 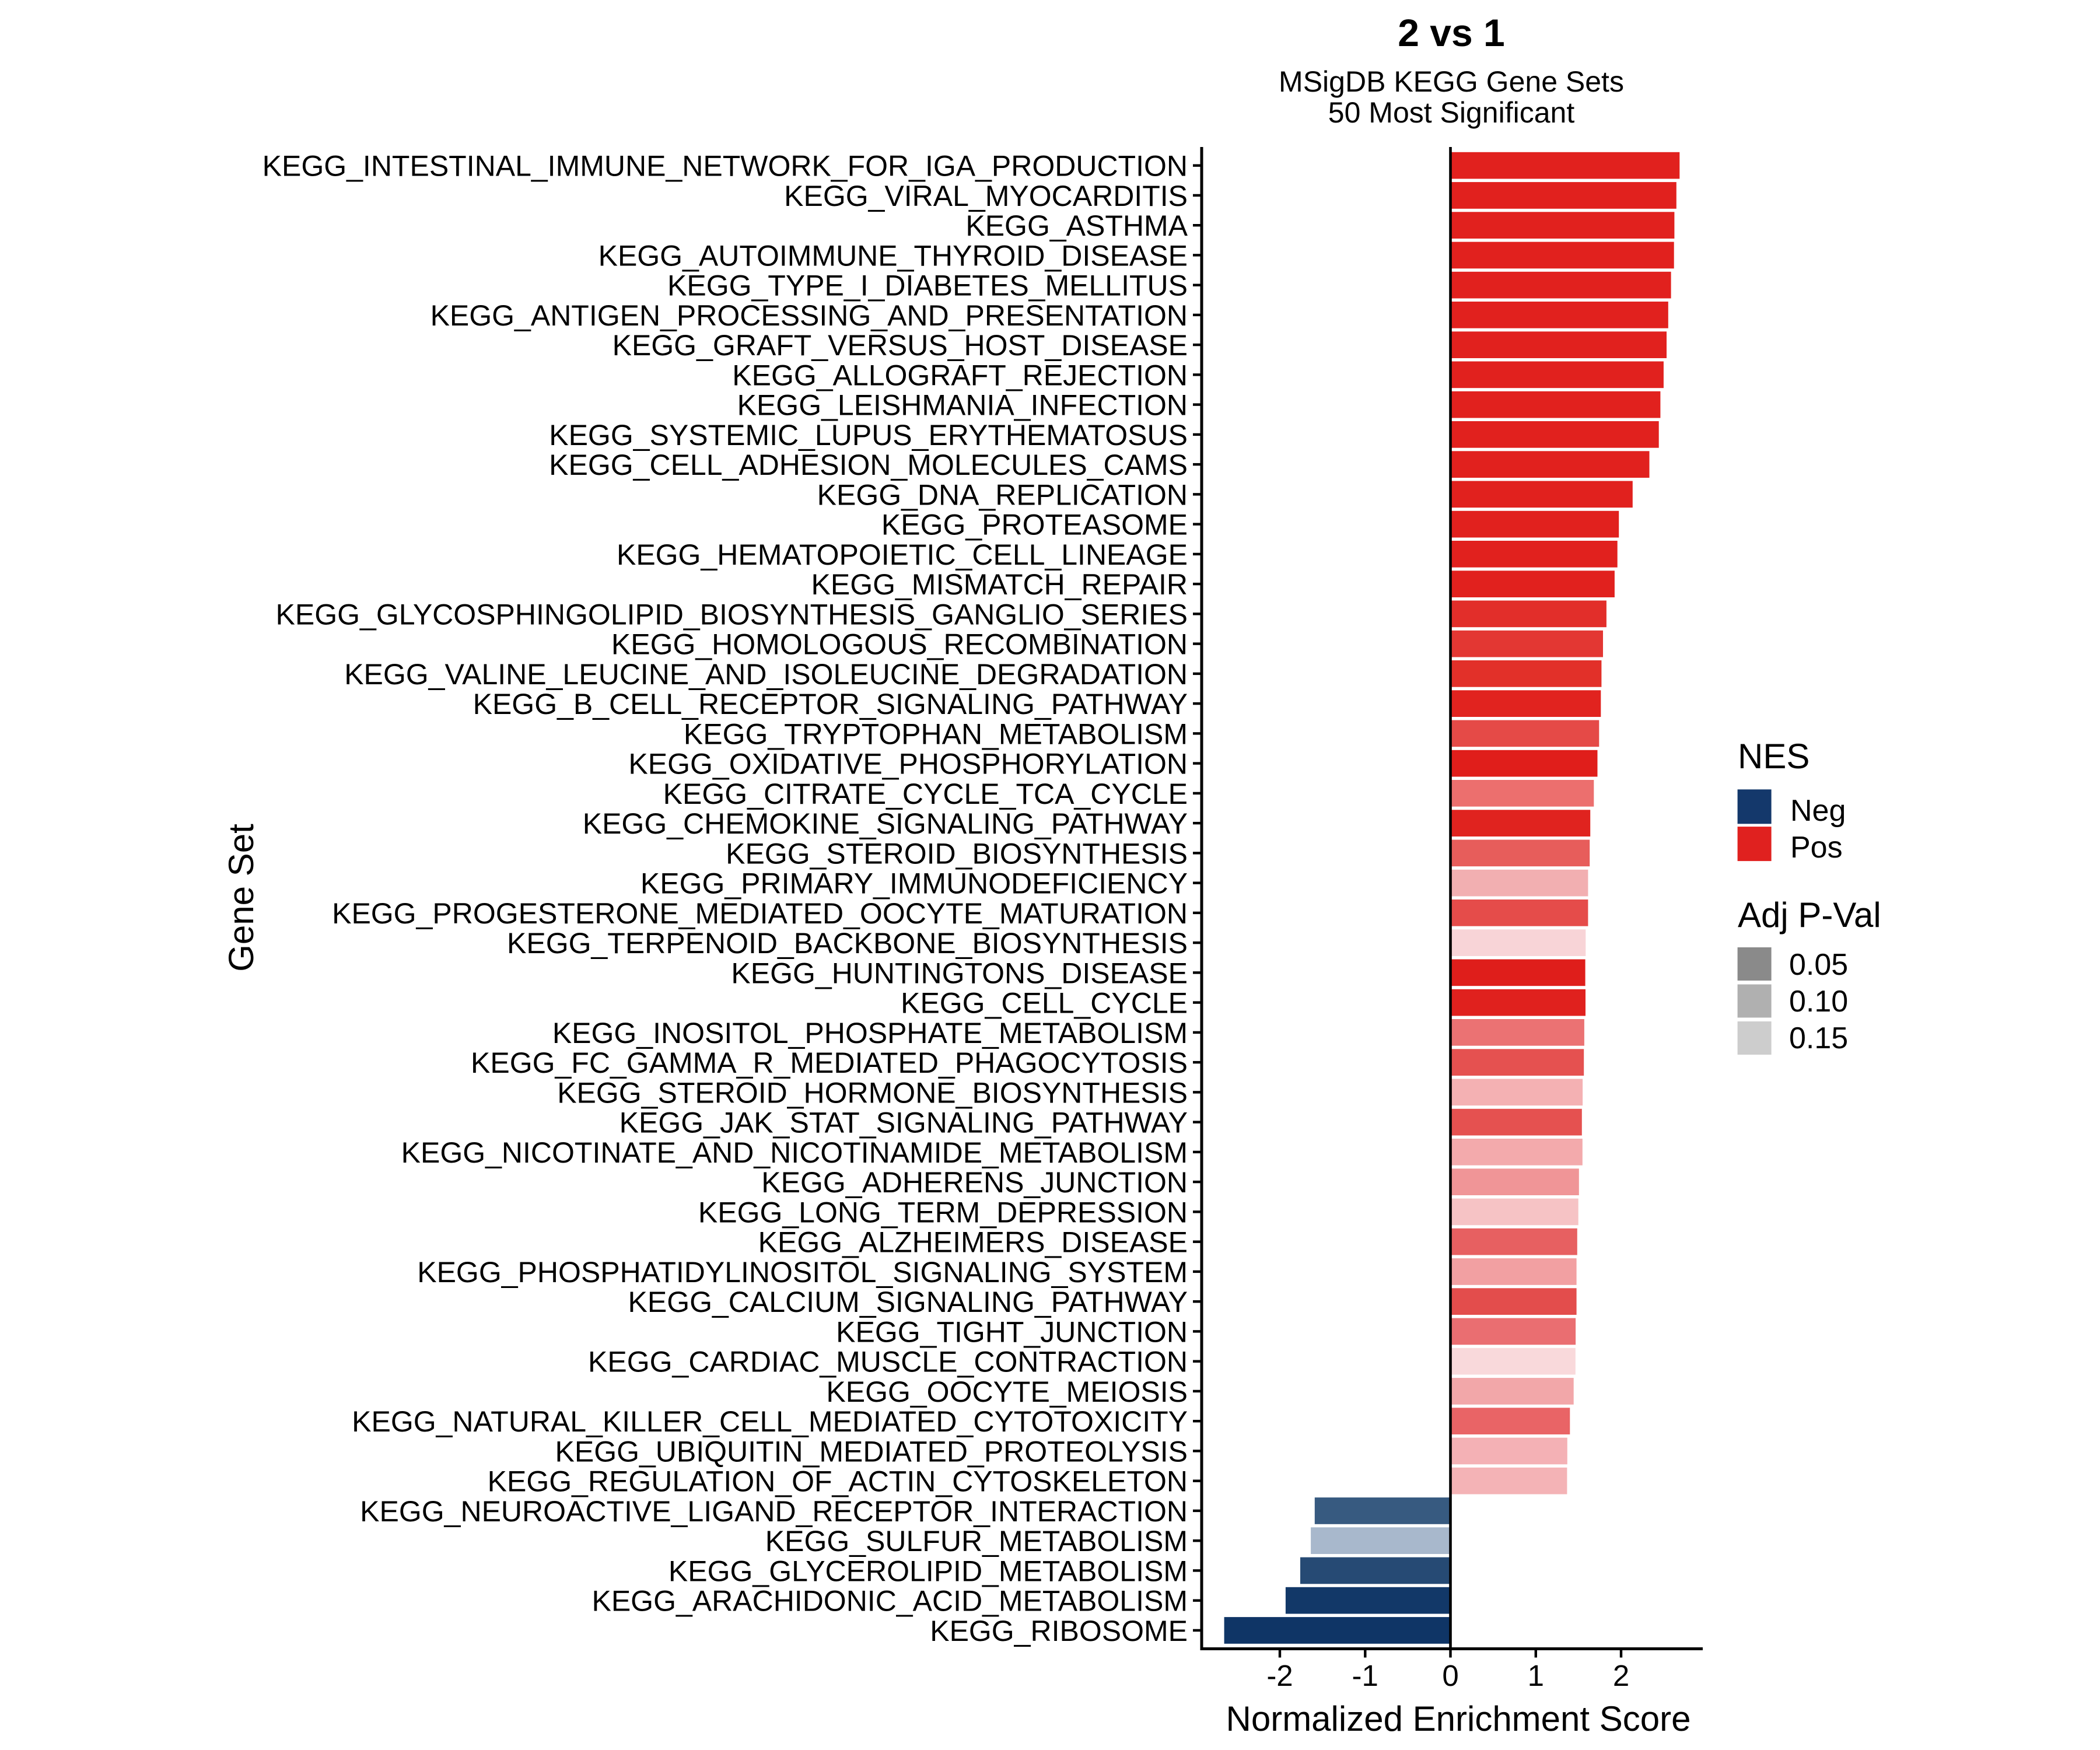 What do you see at coordinates (868, 435) in the screenshot?
I see `svg-text:KEGG_SYSTEMIC_LUPUS_ERYTHEMATO: KEGG_SYSTEMIC_LUPUS_ERYTHEMATOSUS` at bounding box center [868, 435].